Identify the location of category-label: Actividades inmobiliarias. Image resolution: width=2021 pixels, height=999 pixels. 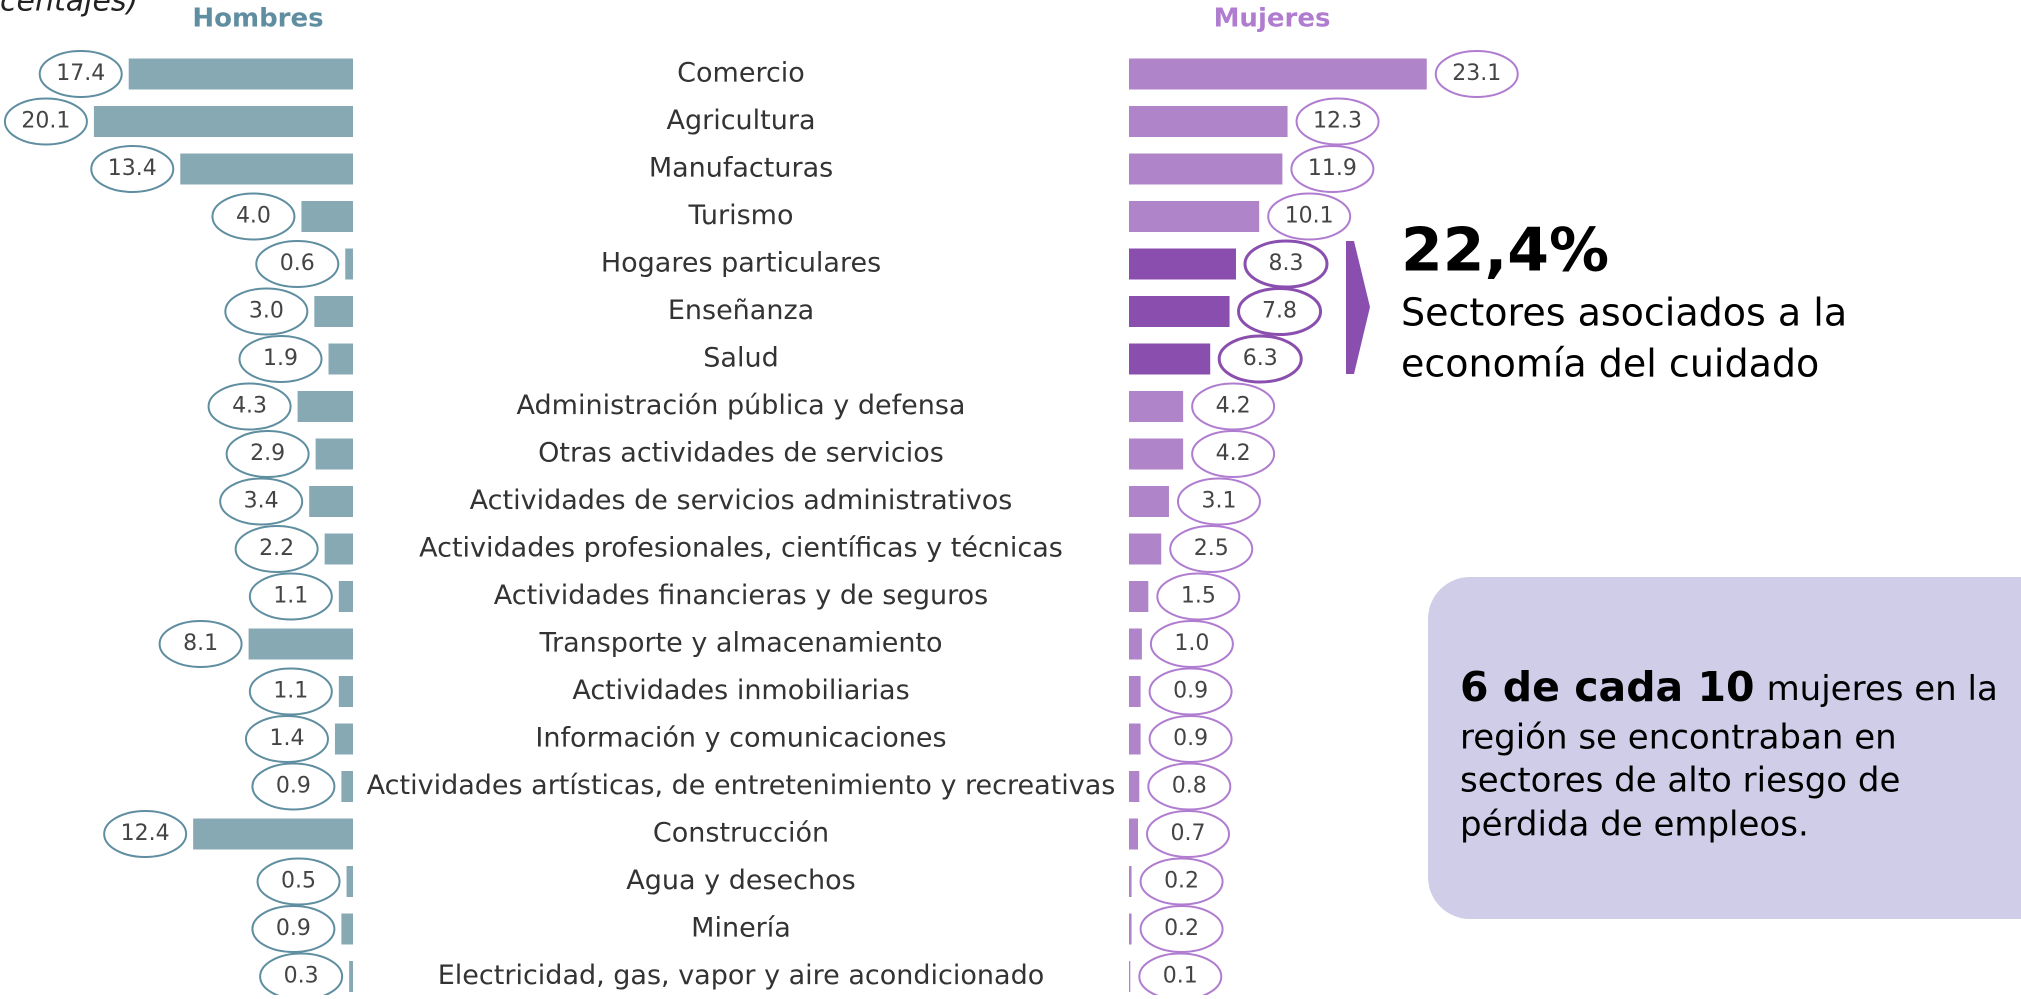
(740, 690).